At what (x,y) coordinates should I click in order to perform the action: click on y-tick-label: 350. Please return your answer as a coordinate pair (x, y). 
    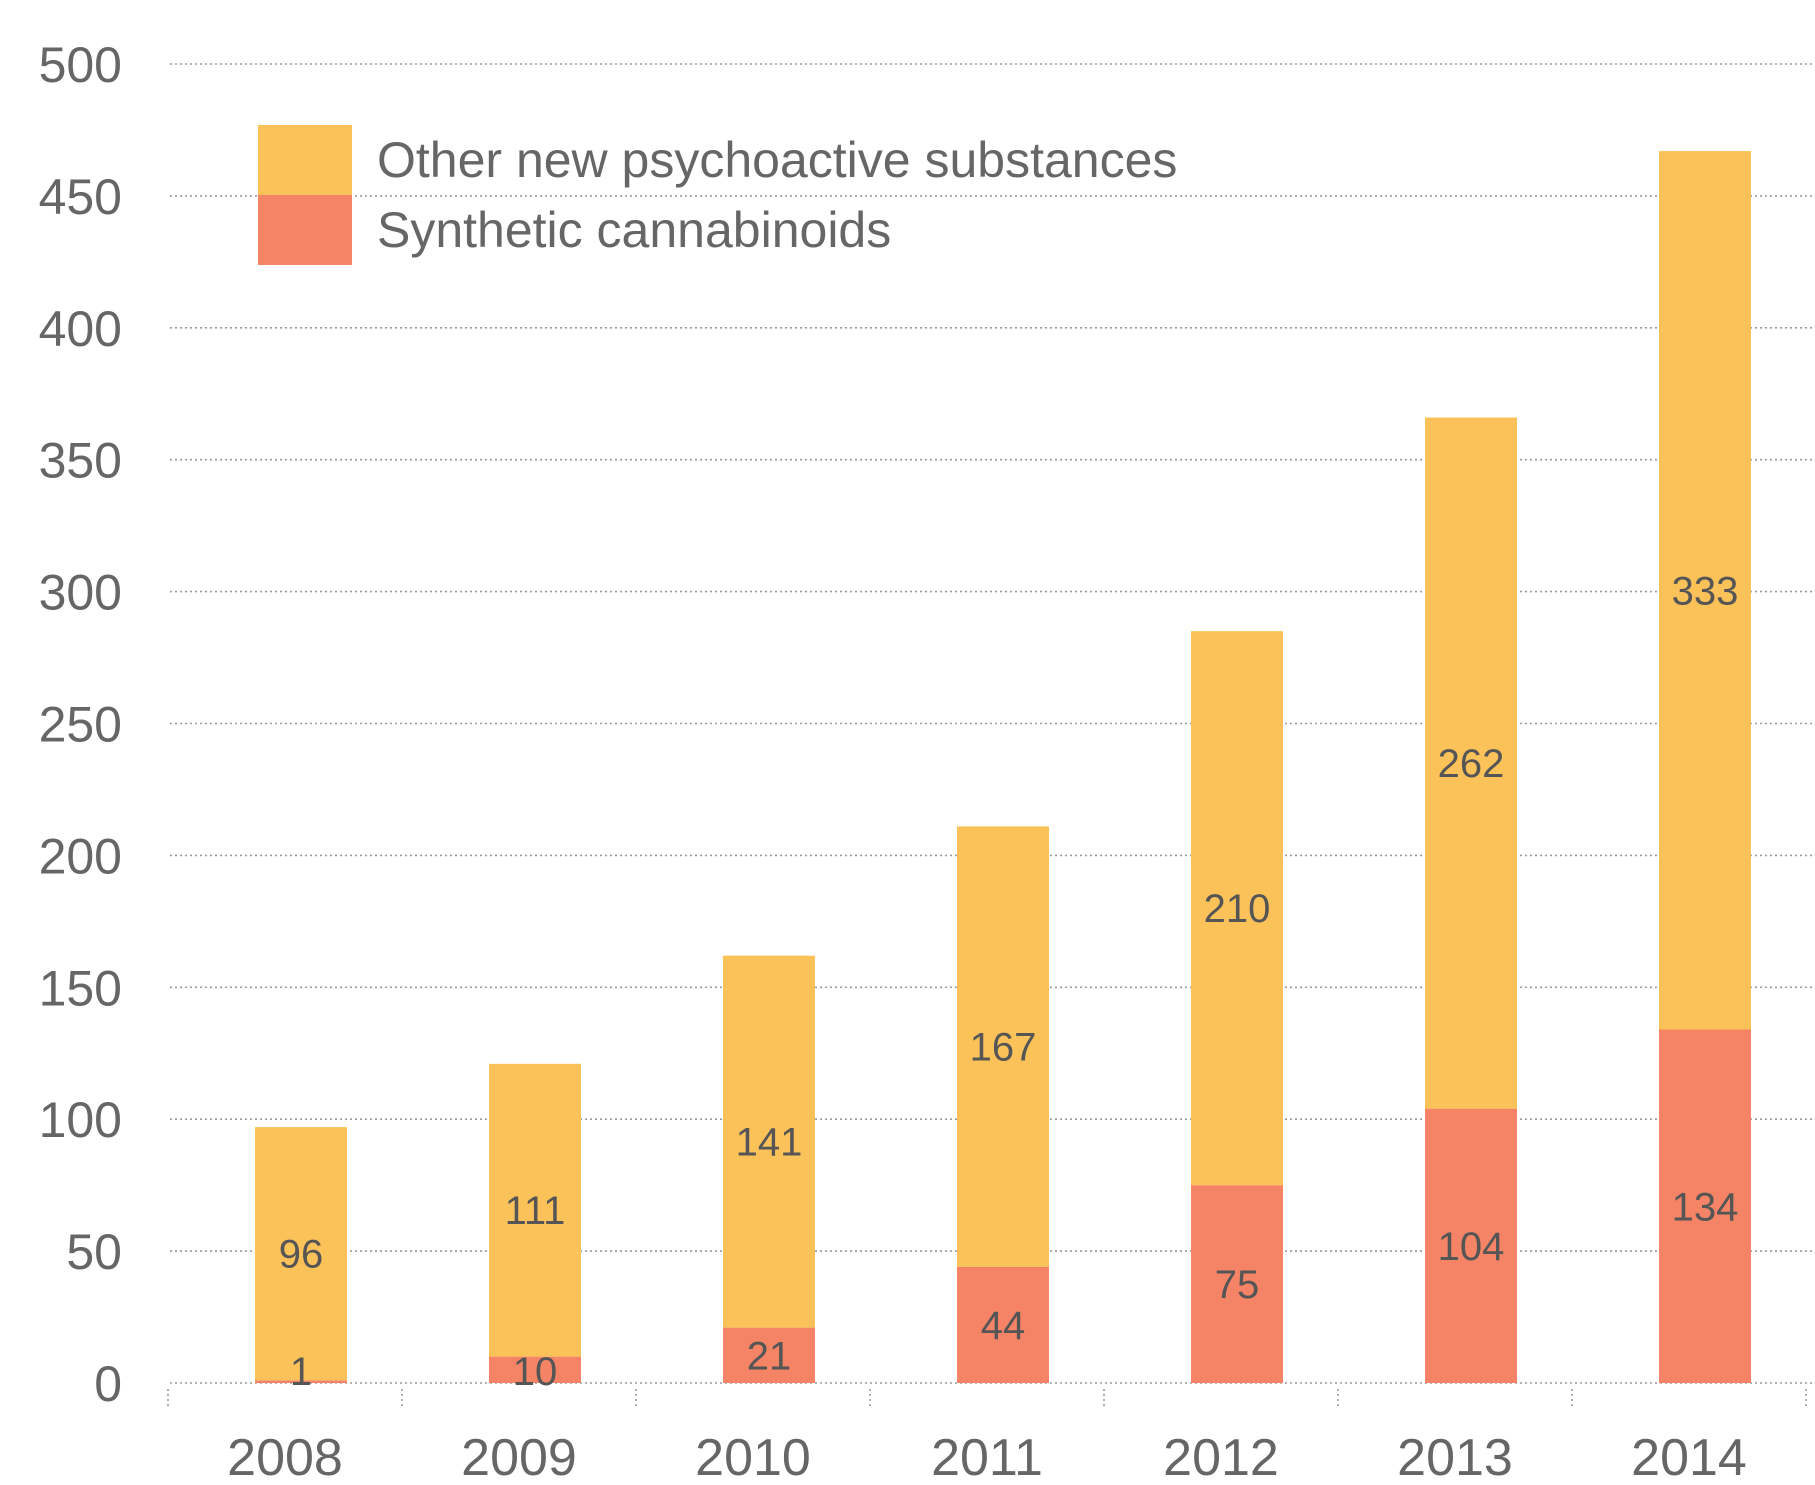
    Looking at the image, I should click on (80, 461).